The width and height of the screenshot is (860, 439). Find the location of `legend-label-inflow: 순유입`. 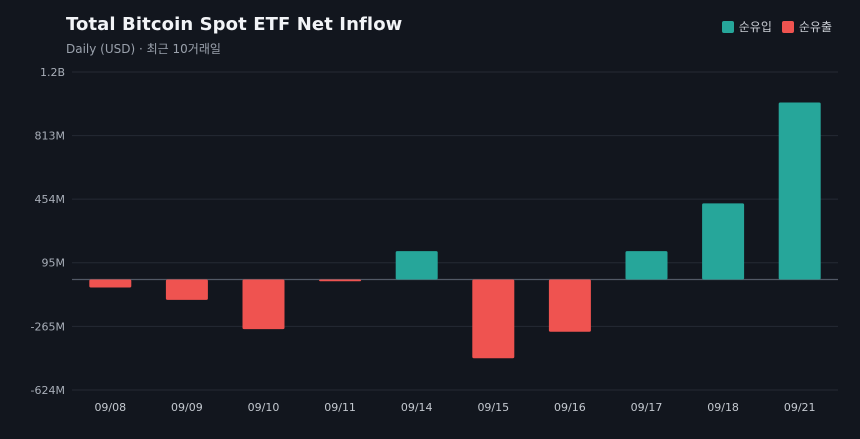

legend-label-inflow: 순유입 is located at coordinates (755, 27).